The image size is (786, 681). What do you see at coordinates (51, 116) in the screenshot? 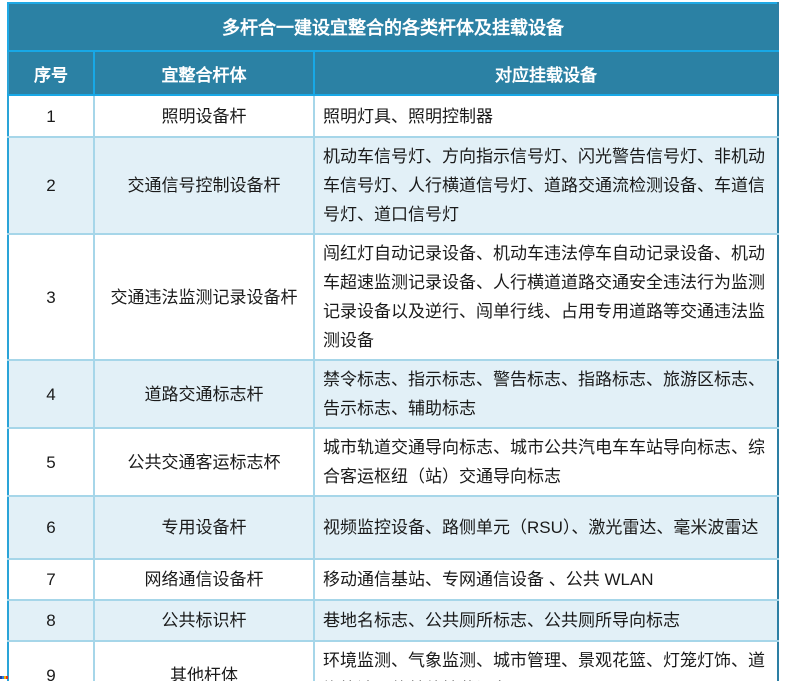
I see `row-no: 1` at bounding box center [51, 116].